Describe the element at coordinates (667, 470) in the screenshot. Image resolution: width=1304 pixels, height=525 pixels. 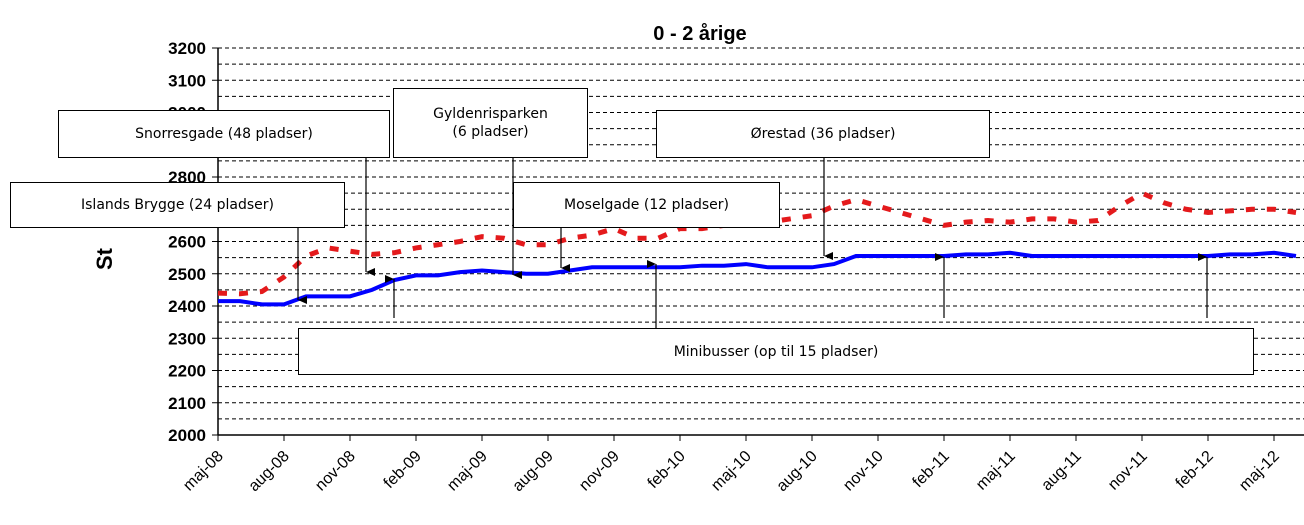
I see `x-tick-label: feb-10` at that location.